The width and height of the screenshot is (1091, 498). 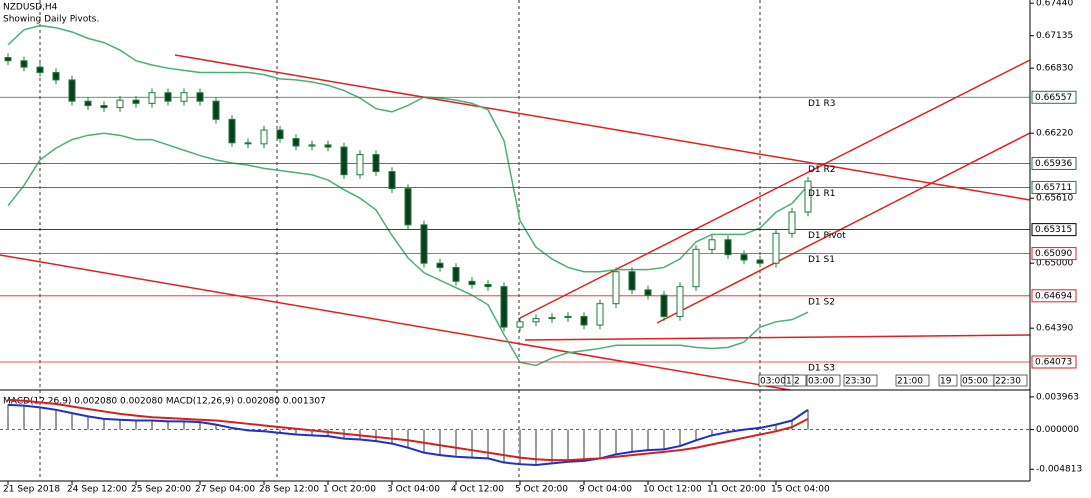 What do you see at coordinates (822, 170) in the screenshot?
I see `pivot-name: D1 R2` at bounding box center [822, 170].